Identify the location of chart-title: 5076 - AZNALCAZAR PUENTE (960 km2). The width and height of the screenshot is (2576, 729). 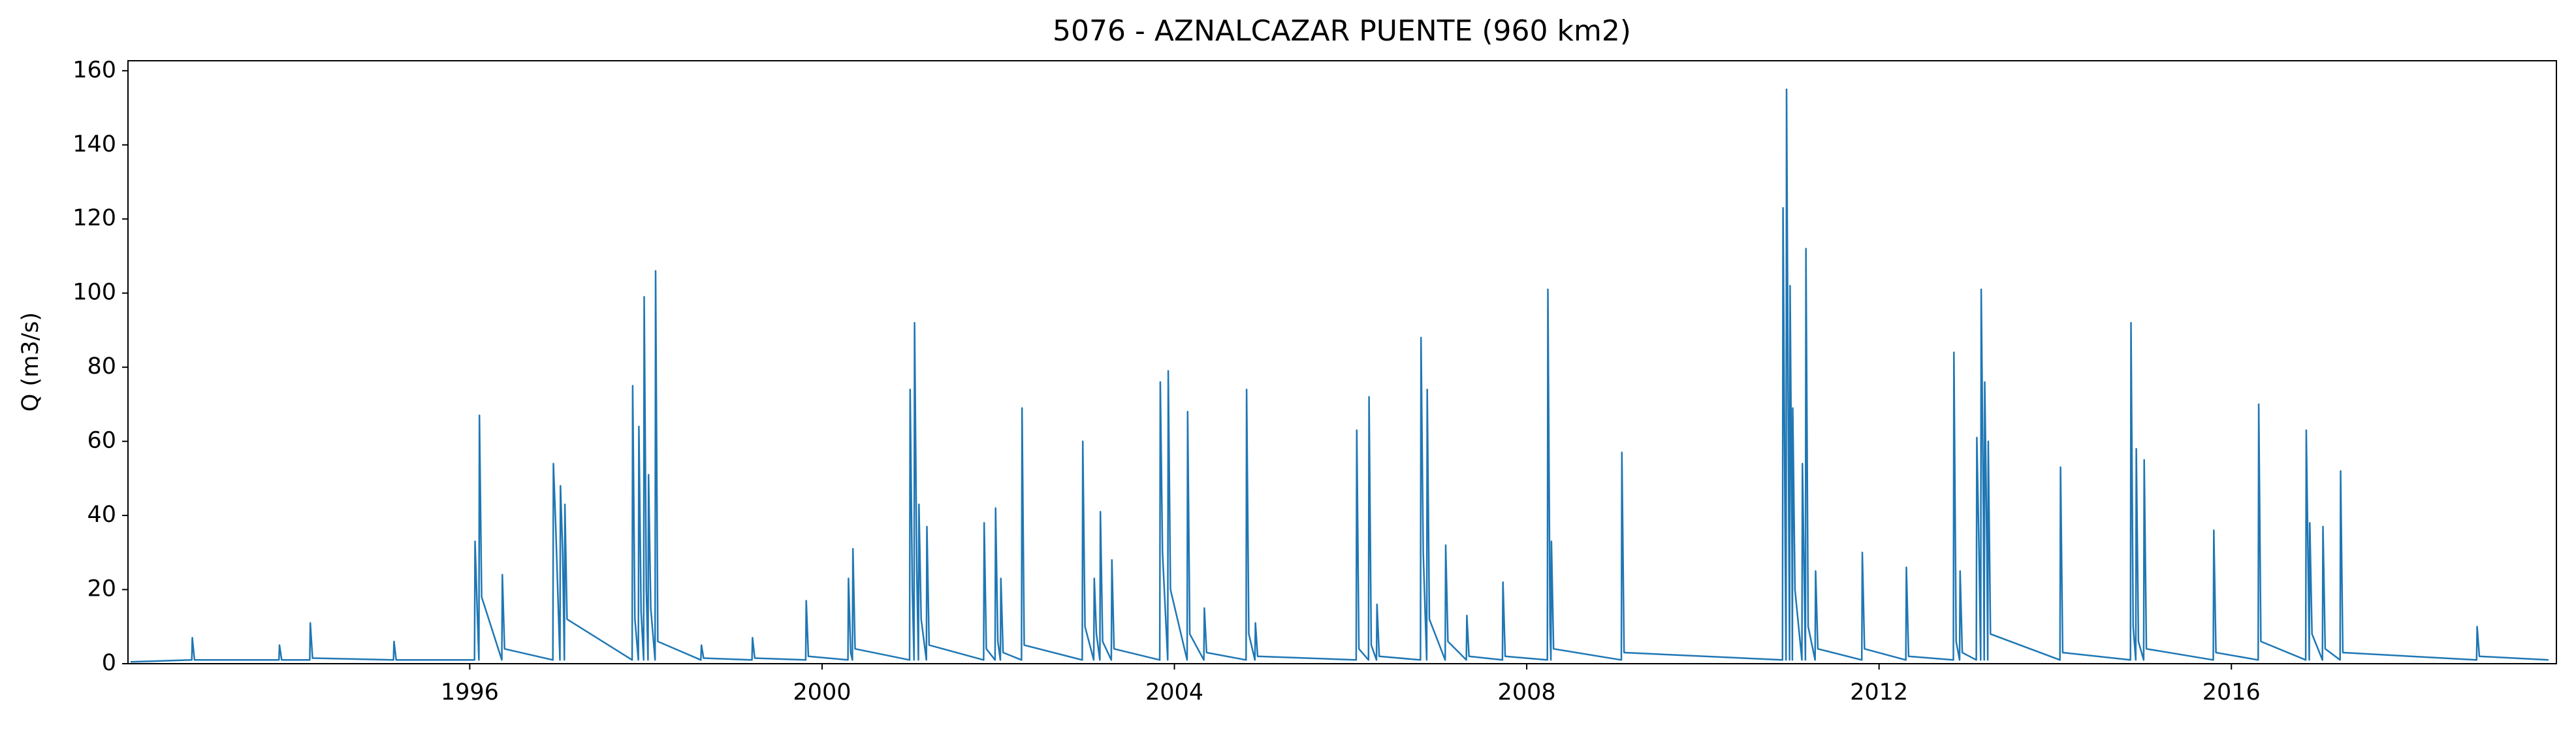
(1342, 31).